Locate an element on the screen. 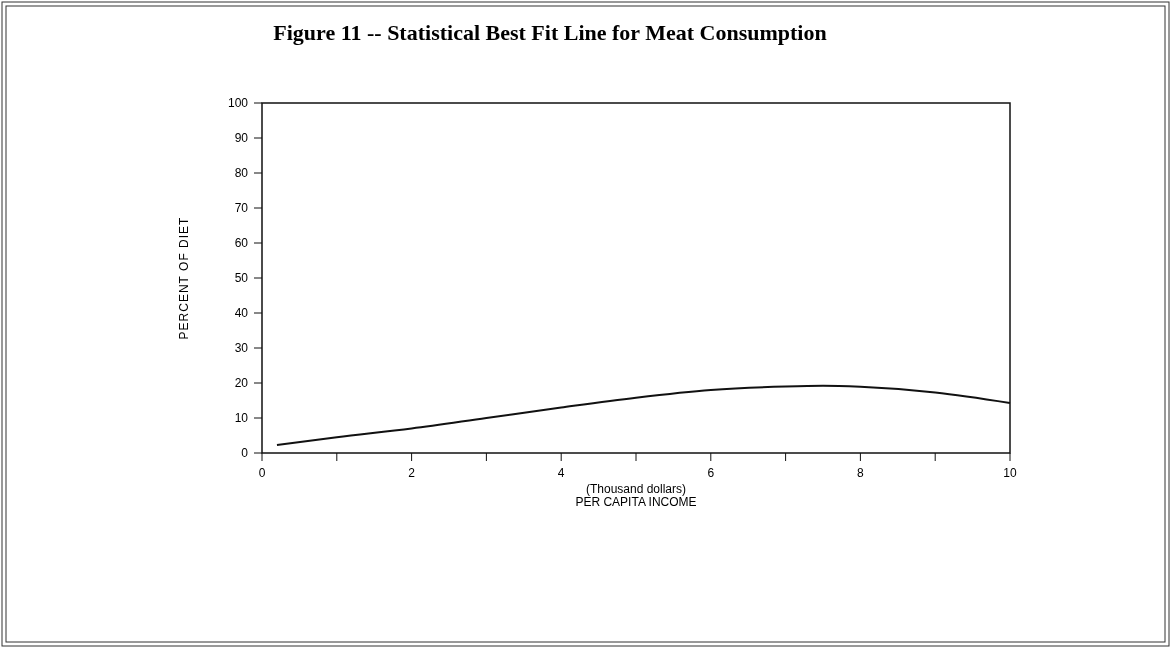 The width and height of the screenshot is (1171, 648). x-tick-label: 10 is located at coordinates (1010, 473).